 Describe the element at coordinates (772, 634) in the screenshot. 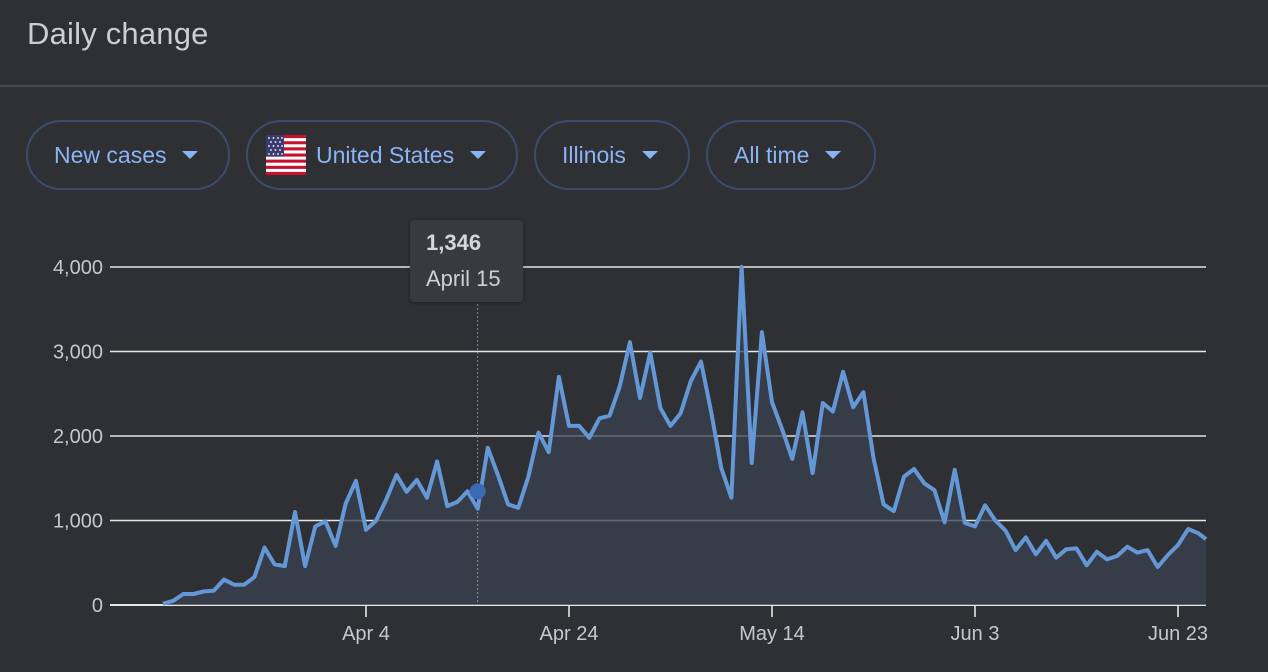

I see `x-tick-label: May 14` at that location.